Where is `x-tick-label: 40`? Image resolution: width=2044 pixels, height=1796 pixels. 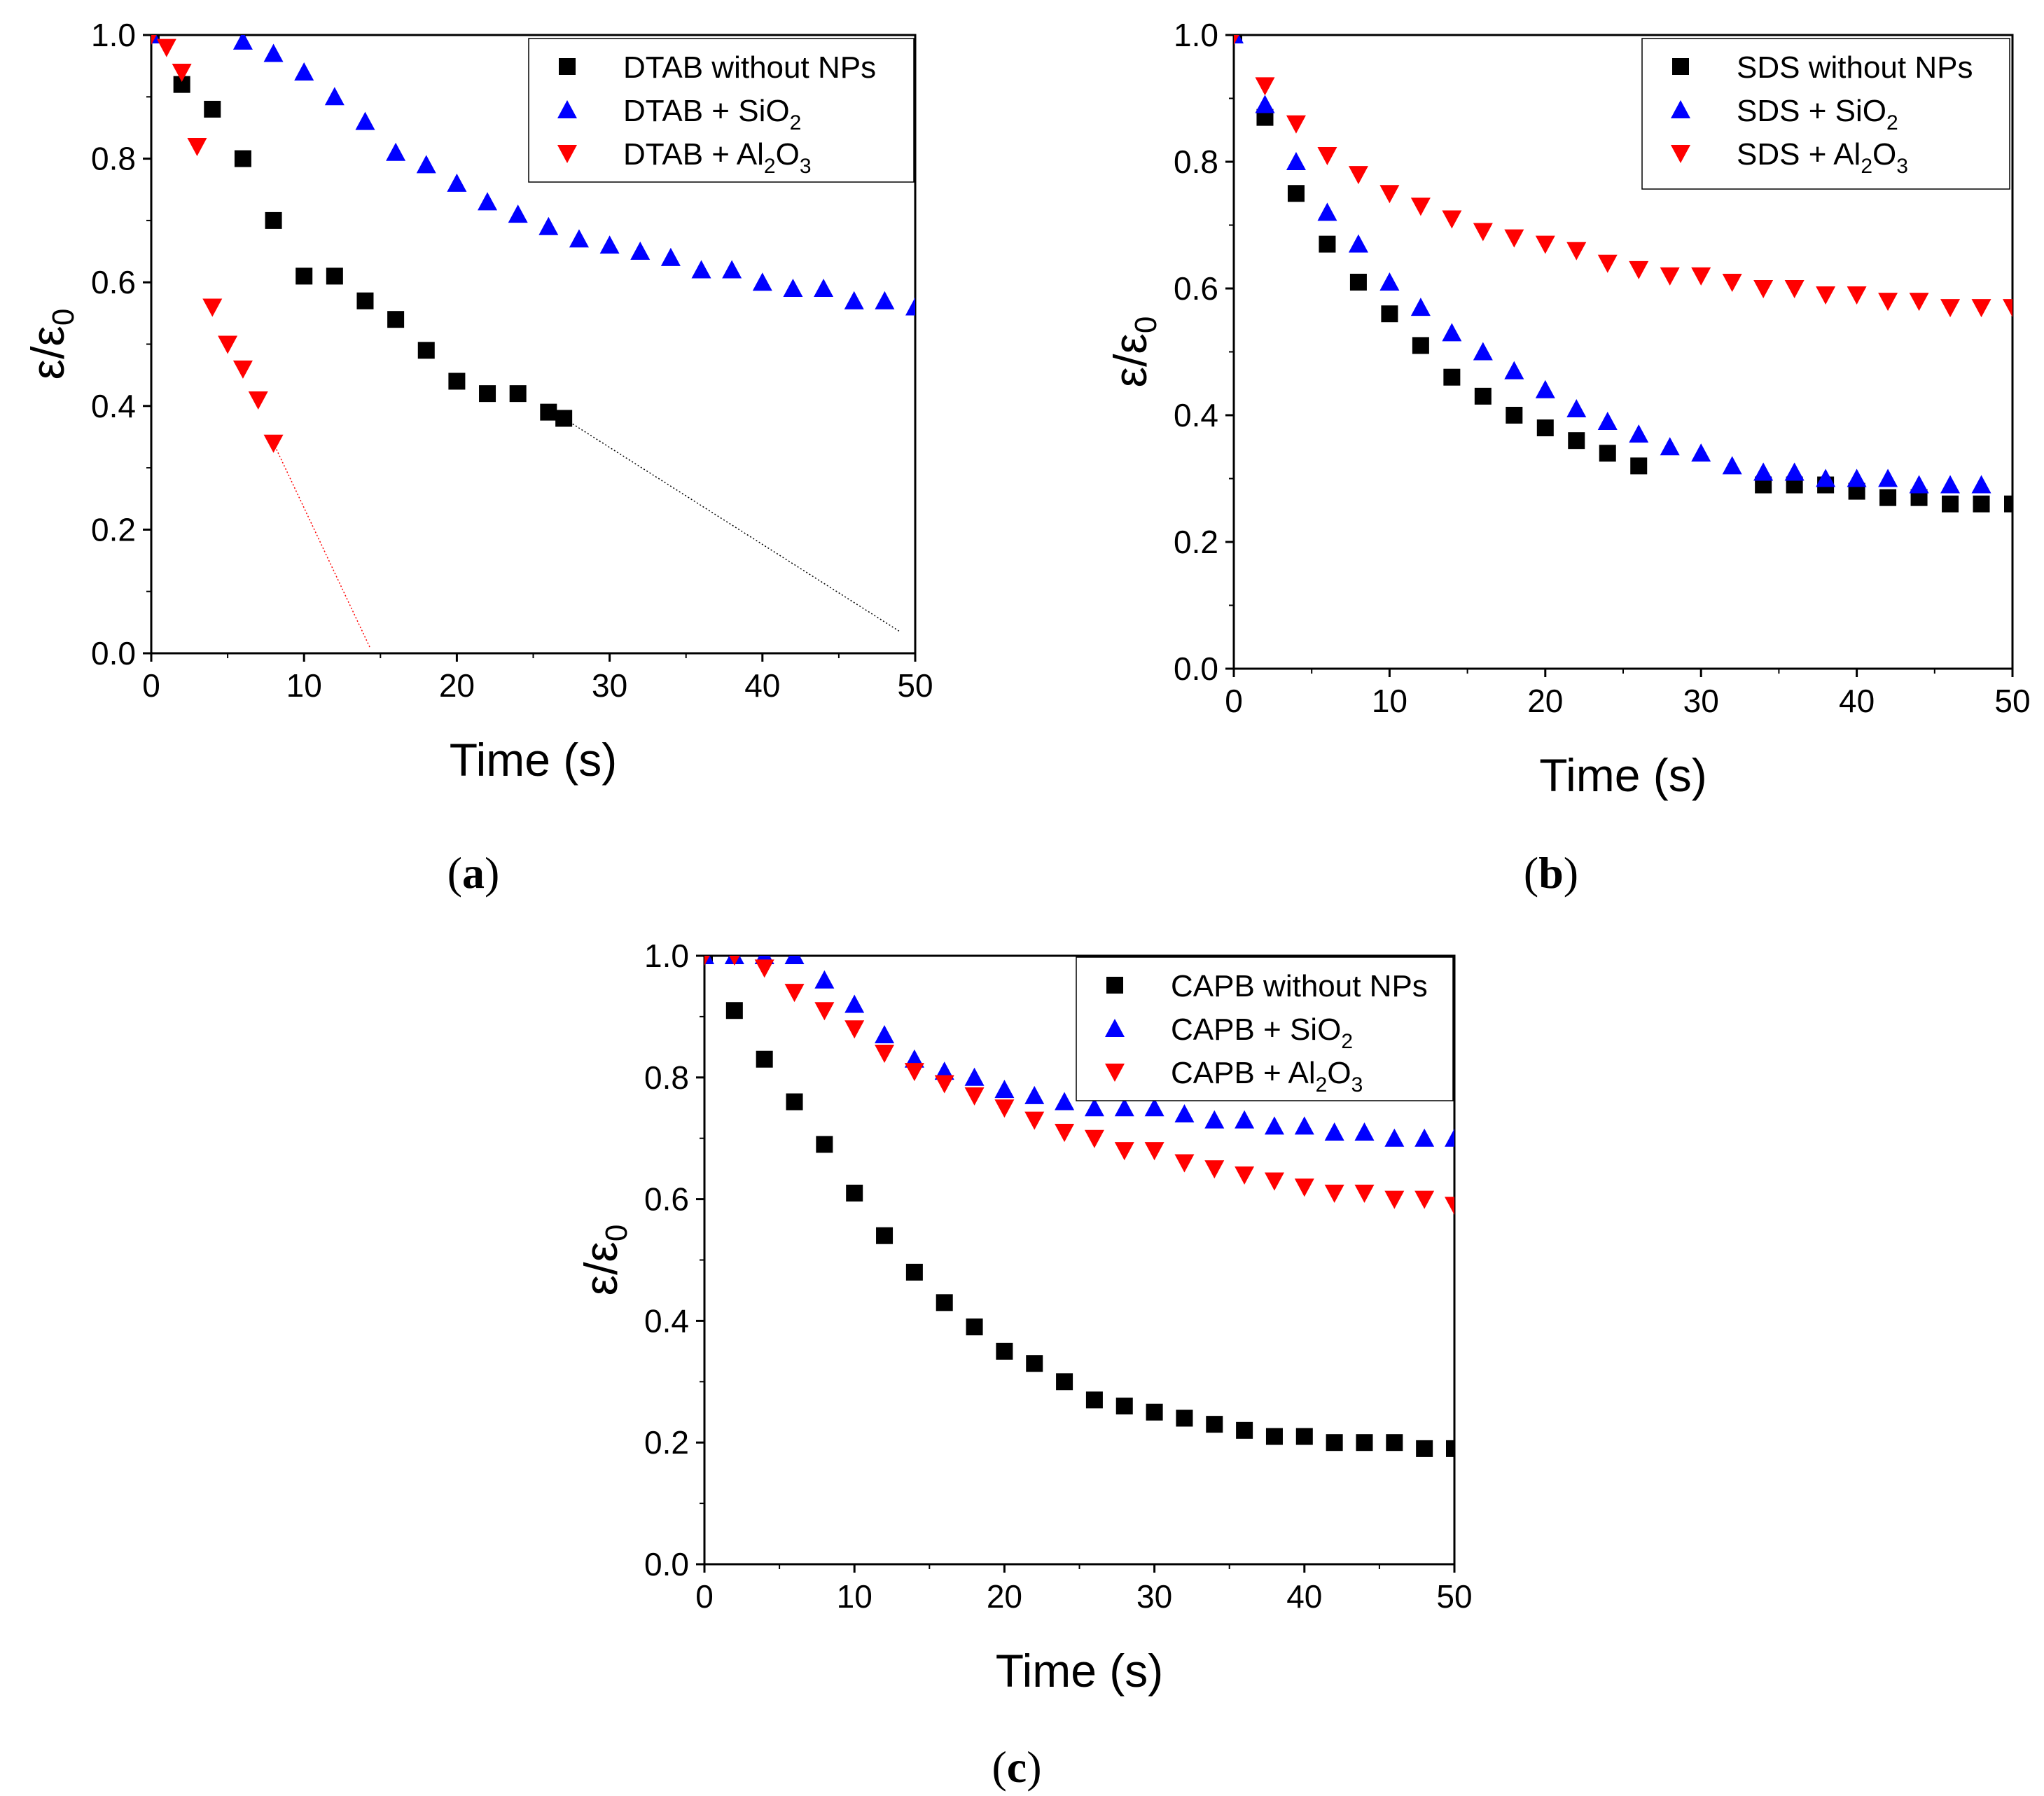
x-tick-label: 40 is located at coordinates (1857, 701).